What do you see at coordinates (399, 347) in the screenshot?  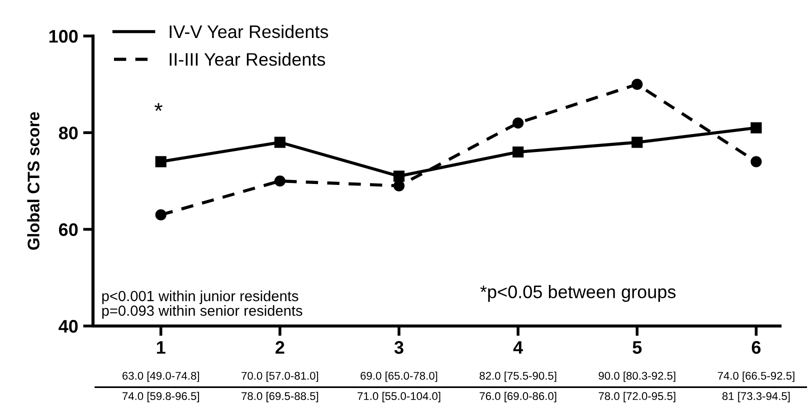 I see `x-tick-label: 3` at bounding box center [399, 347].